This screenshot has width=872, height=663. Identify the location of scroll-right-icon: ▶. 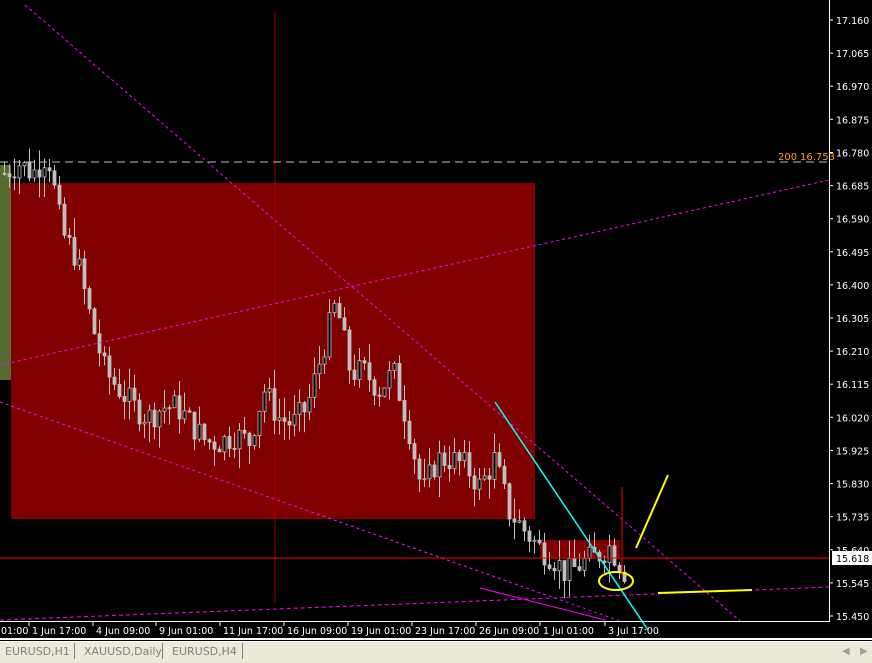
(864, 651).